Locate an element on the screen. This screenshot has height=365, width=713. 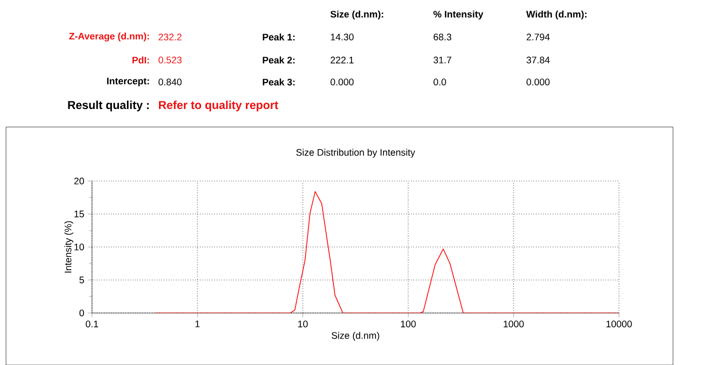
x-tick-label: 100 is located at coordinates (408, 324).